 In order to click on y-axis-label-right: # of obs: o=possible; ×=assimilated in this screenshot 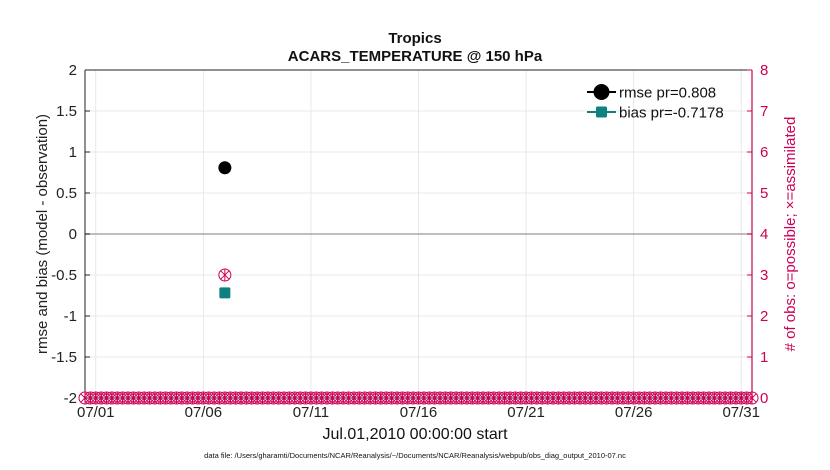, I will do `click(790, 234)`.